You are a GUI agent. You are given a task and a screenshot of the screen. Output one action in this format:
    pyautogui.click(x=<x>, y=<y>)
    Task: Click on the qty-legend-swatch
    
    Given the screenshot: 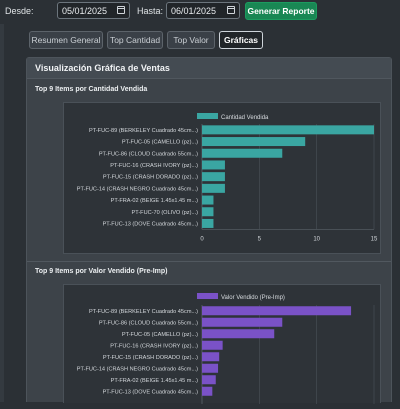 What is the action you would take?
    pyautogui.click(x=207, y=116)
    